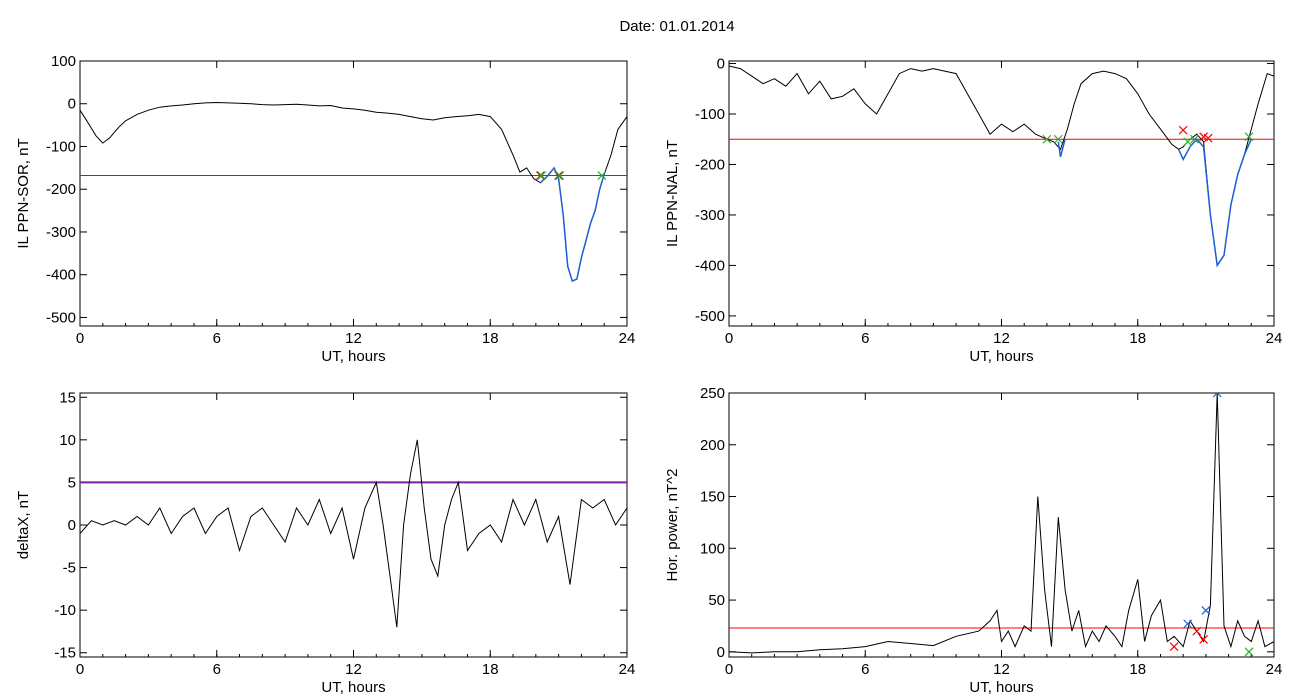 The image size is (1300, 700). I want to click on date-title: Date: 01.01.2014, so click(677, 26).